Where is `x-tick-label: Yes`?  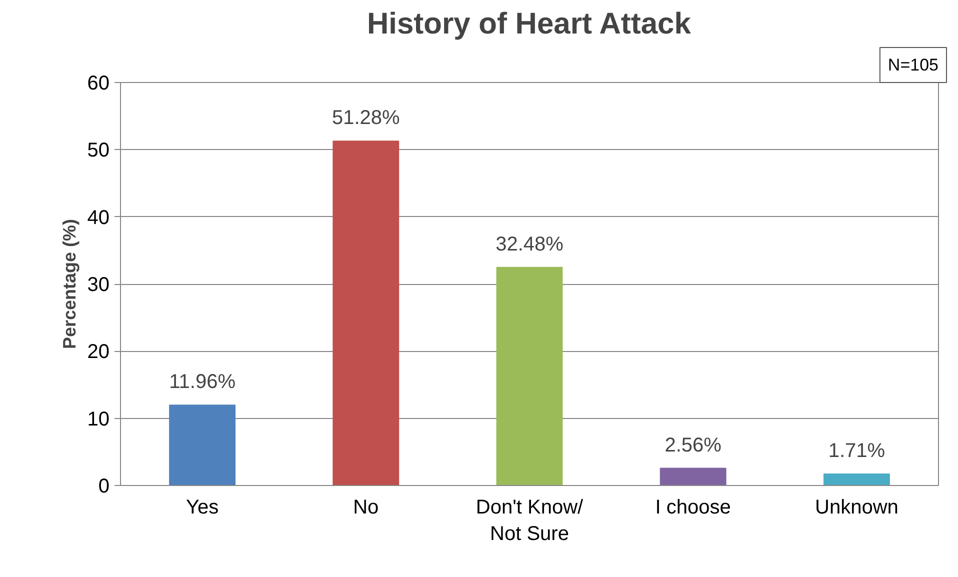
x-tick-label: Yes is located at coordinates (202, 507).